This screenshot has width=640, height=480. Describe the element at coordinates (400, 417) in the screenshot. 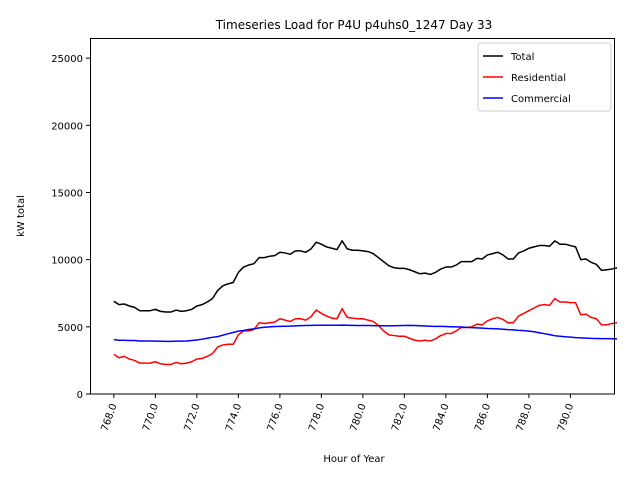

I see `x-tick-label: 782.0` at that location.